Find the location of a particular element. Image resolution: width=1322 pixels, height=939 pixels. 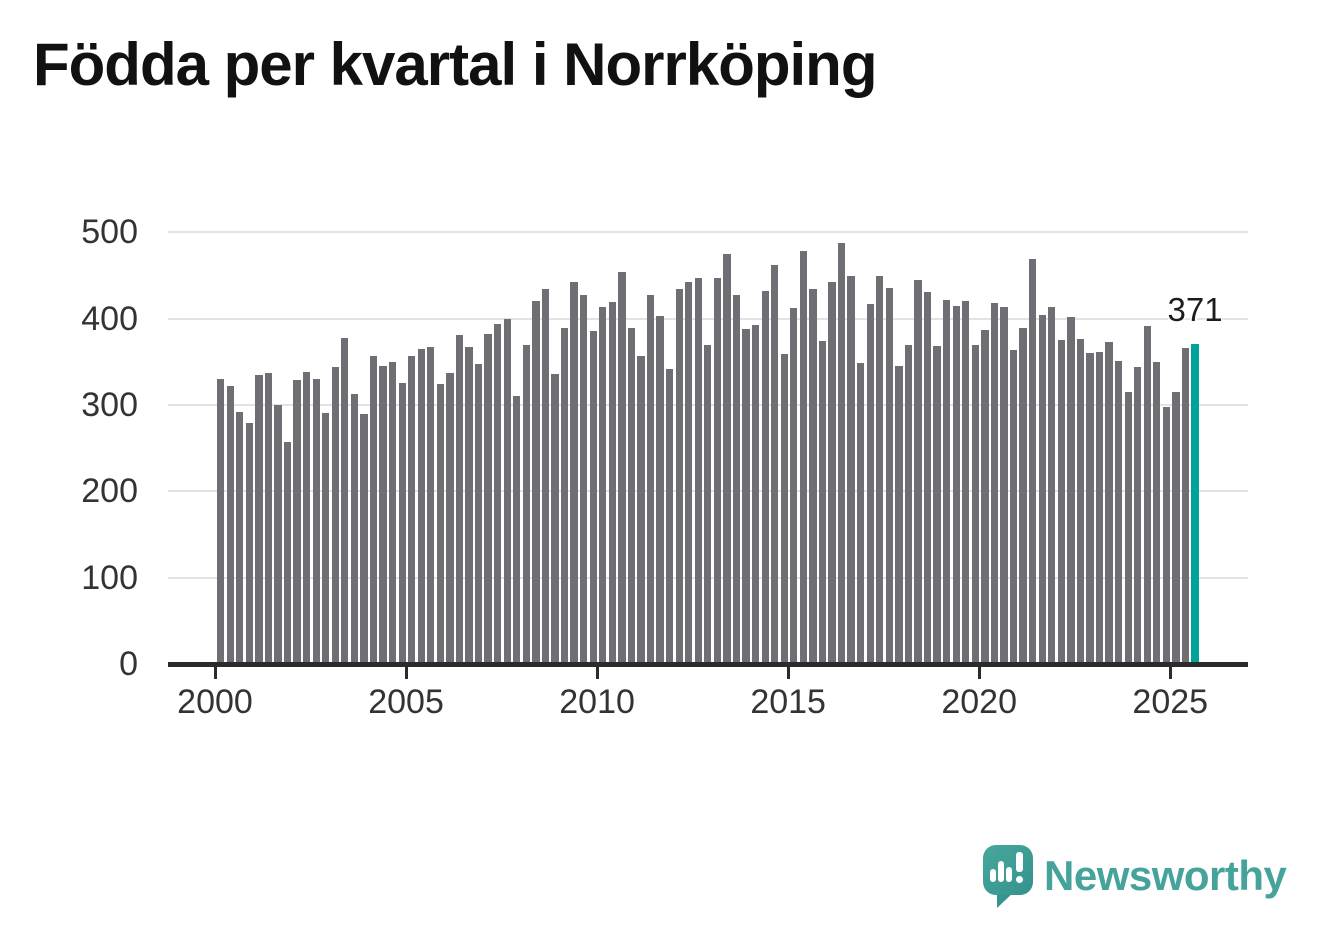

newsworthy-wordmark: Newsworthy is located at coordinates (1165, 875).